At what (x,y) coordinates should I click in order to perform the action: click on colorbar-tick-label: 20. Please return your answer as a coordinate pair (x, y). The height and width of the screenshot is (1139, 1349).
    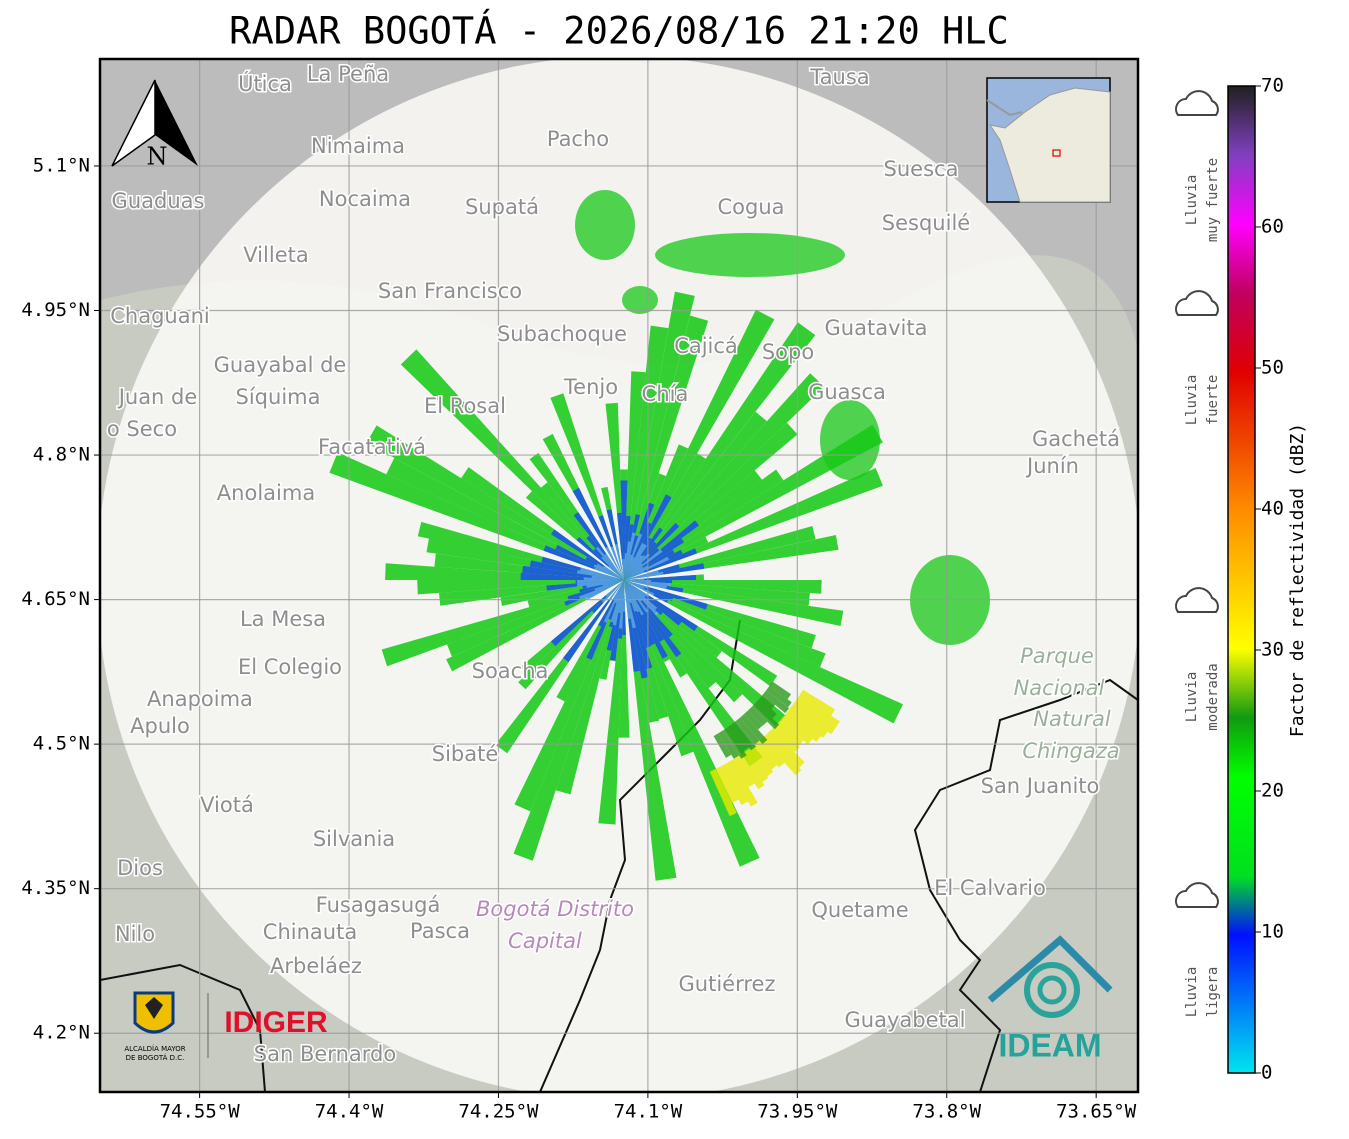
    Looking at the image, I should click on (1272, 791).